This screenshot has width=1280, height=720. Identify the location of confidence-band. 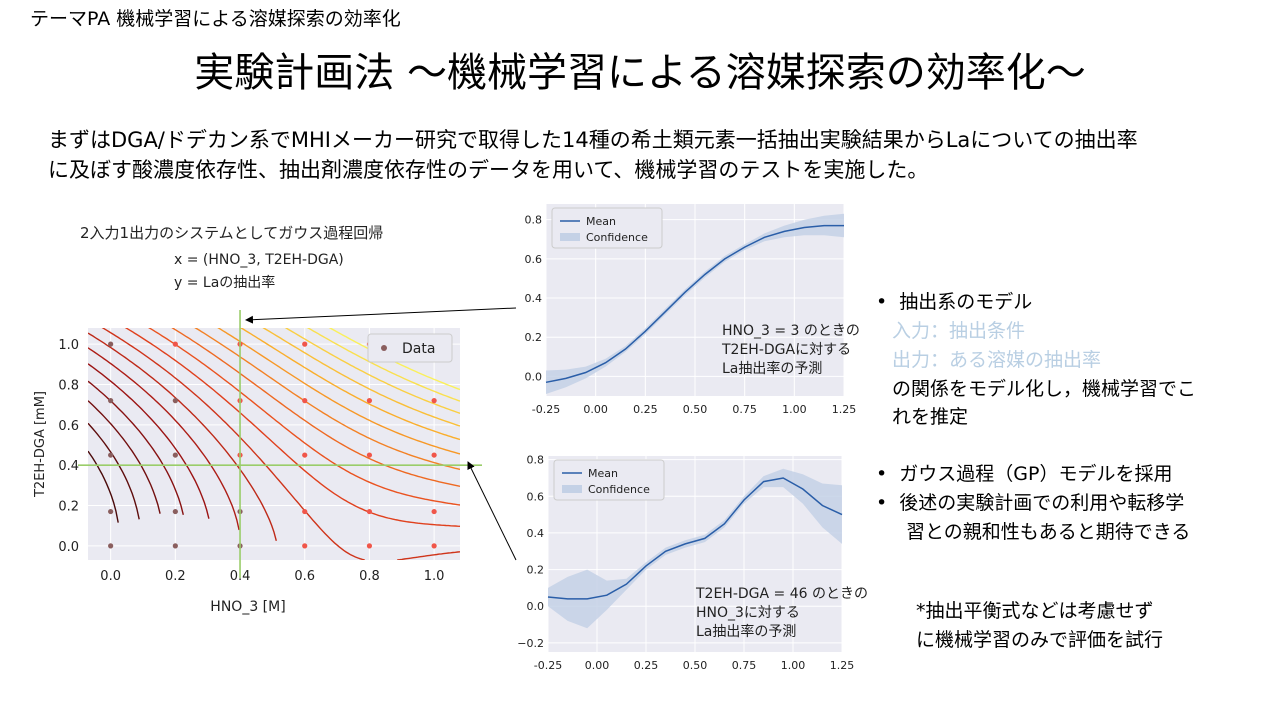
(695, 548).